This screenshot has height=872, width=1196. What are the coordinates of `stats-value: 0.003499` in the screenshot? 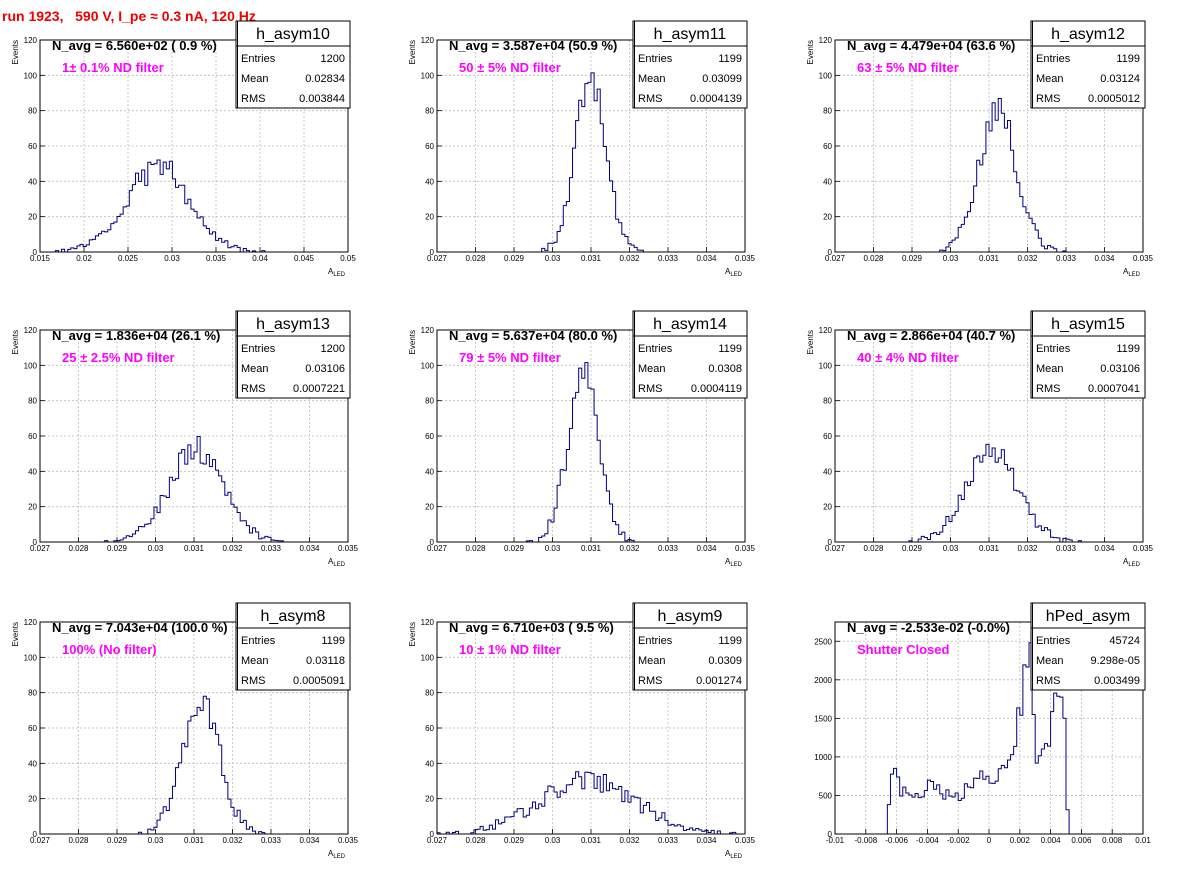 It's located at (1117, 681).